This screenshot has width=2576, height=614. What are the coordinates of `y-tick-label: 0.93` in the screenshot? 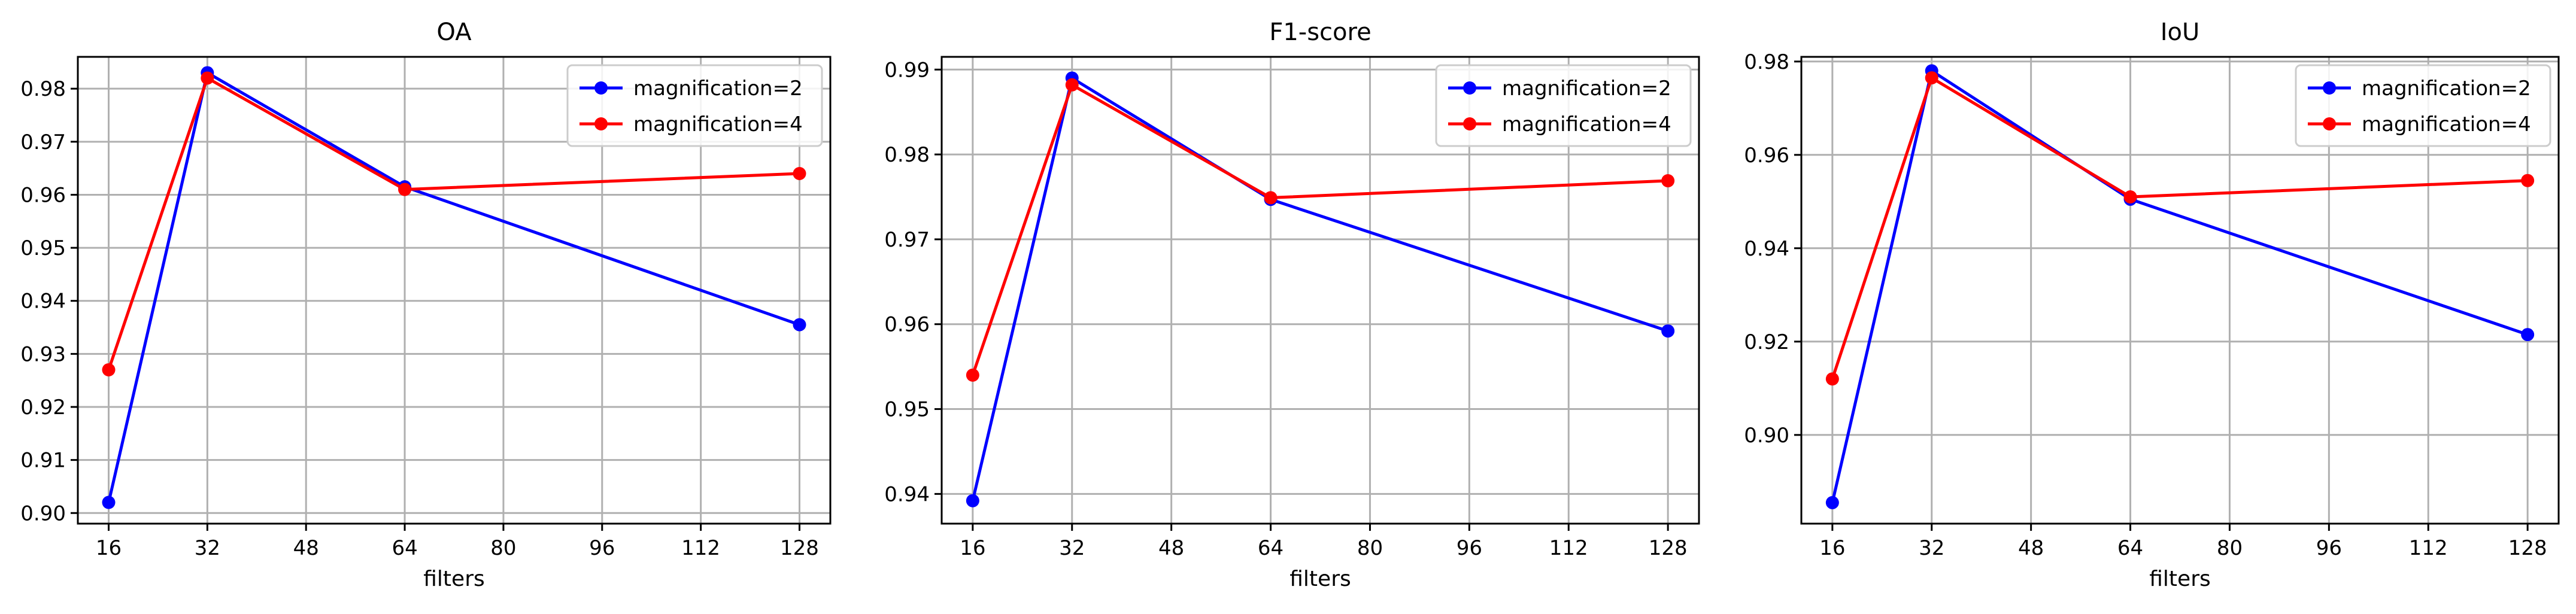 It's located at (43, 354).